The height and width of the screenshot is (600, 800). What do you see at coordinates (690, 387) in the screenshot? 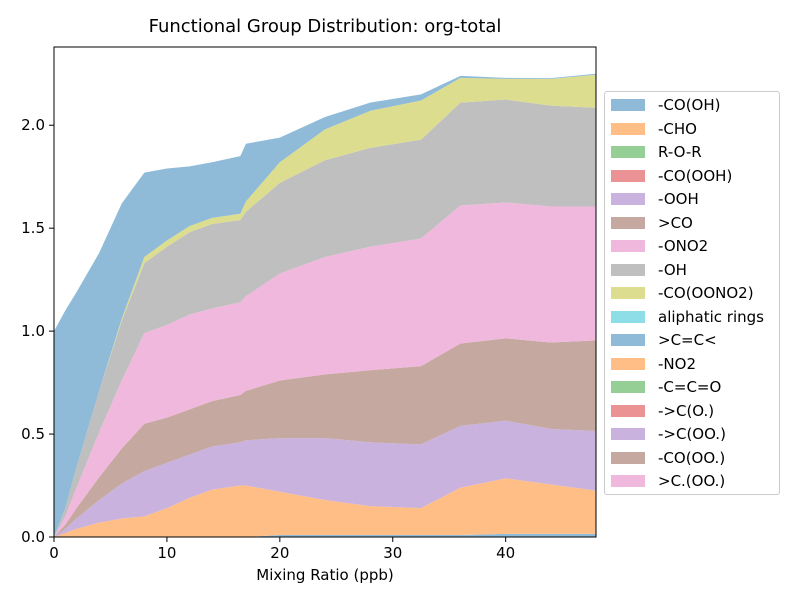
I see `legend-label: -C=C=O` at bounding box center [690, 387].